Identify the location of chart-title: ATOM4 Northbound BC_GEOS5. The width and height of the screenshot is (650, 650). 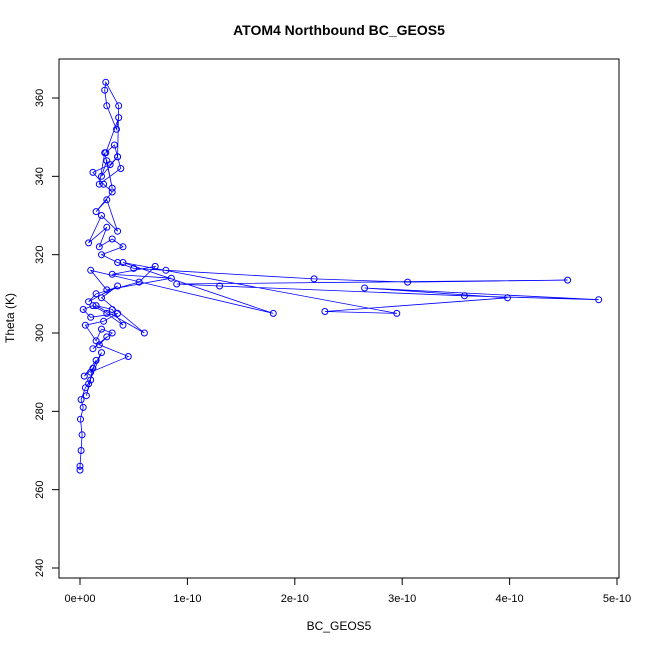
(339, 30).